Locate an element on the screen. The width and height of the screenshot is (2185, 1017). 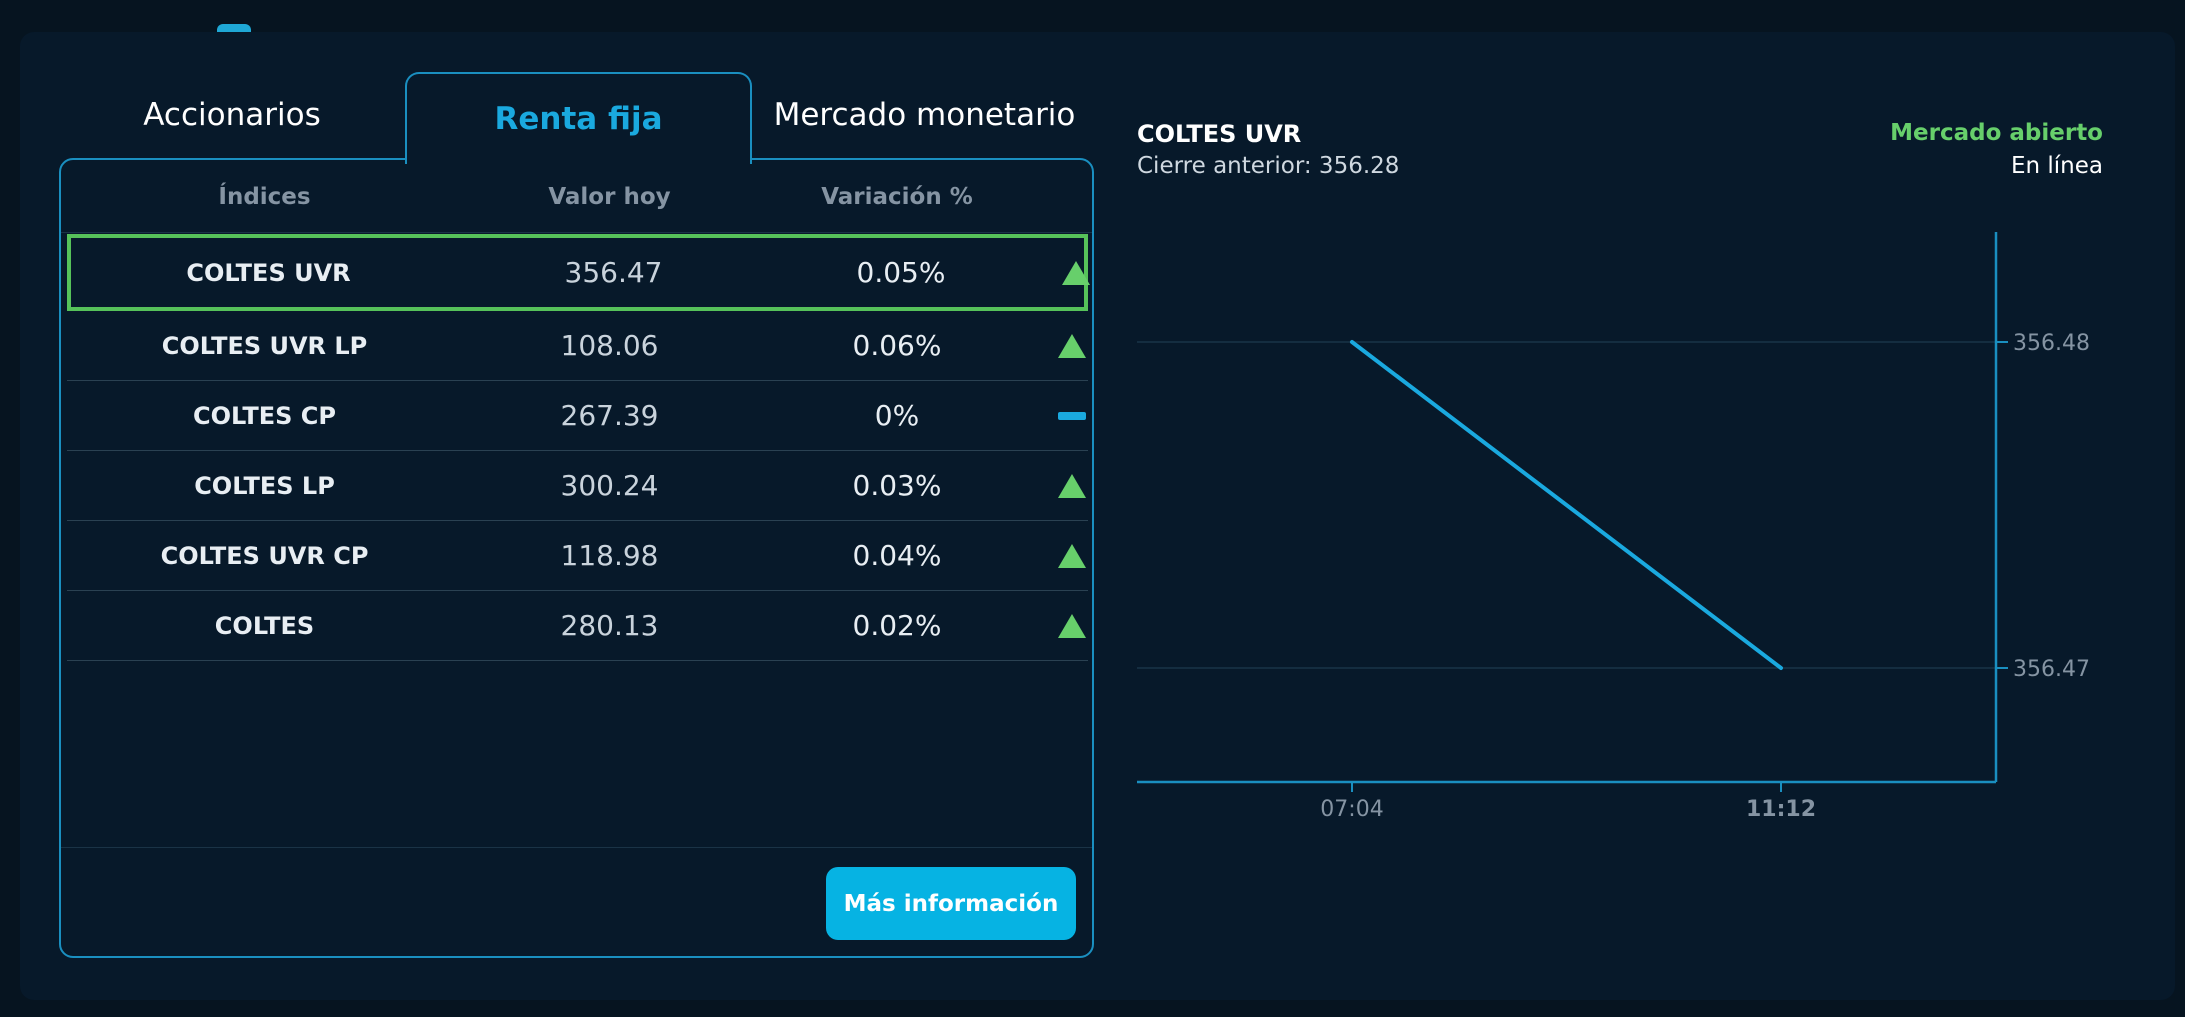
table-row: COLTES UVR CP 118.98 0.04% is located at coordinates (577, 556).